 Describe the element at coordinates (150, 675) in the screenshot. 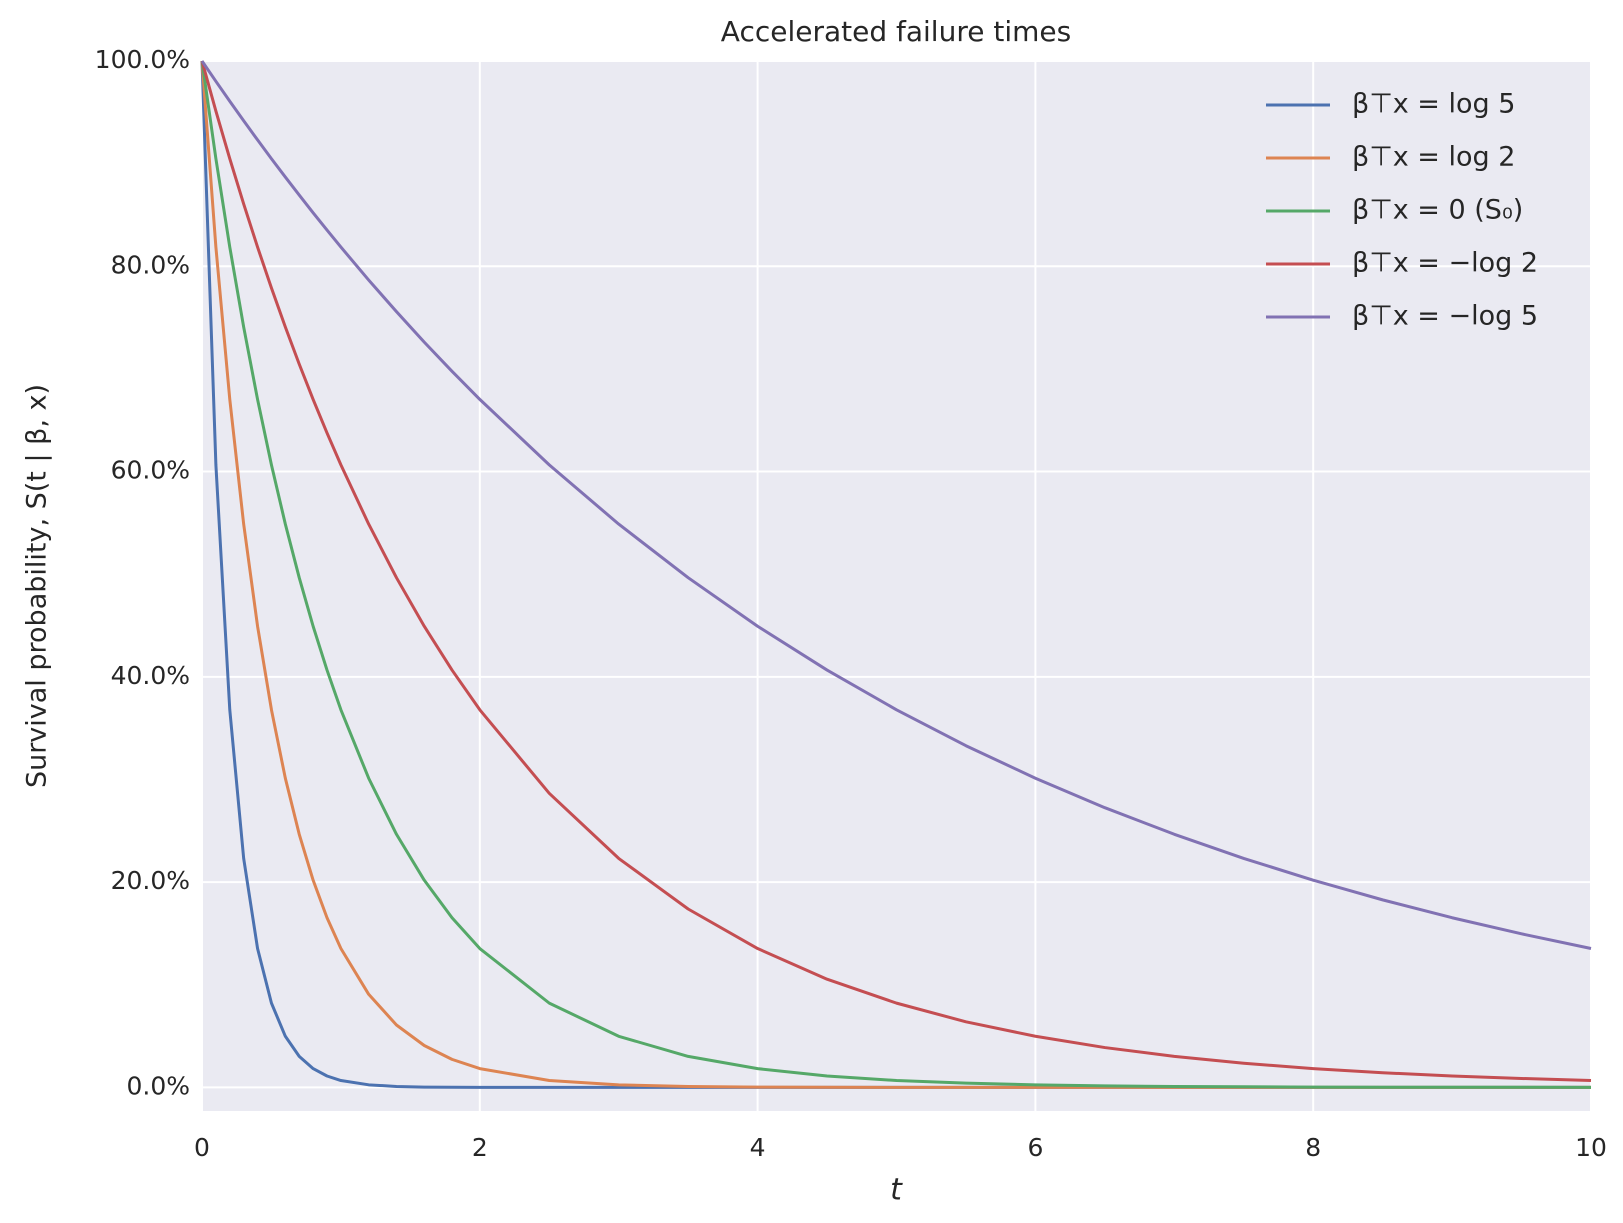

I see `y-tick-label: 40.0%` at that location.